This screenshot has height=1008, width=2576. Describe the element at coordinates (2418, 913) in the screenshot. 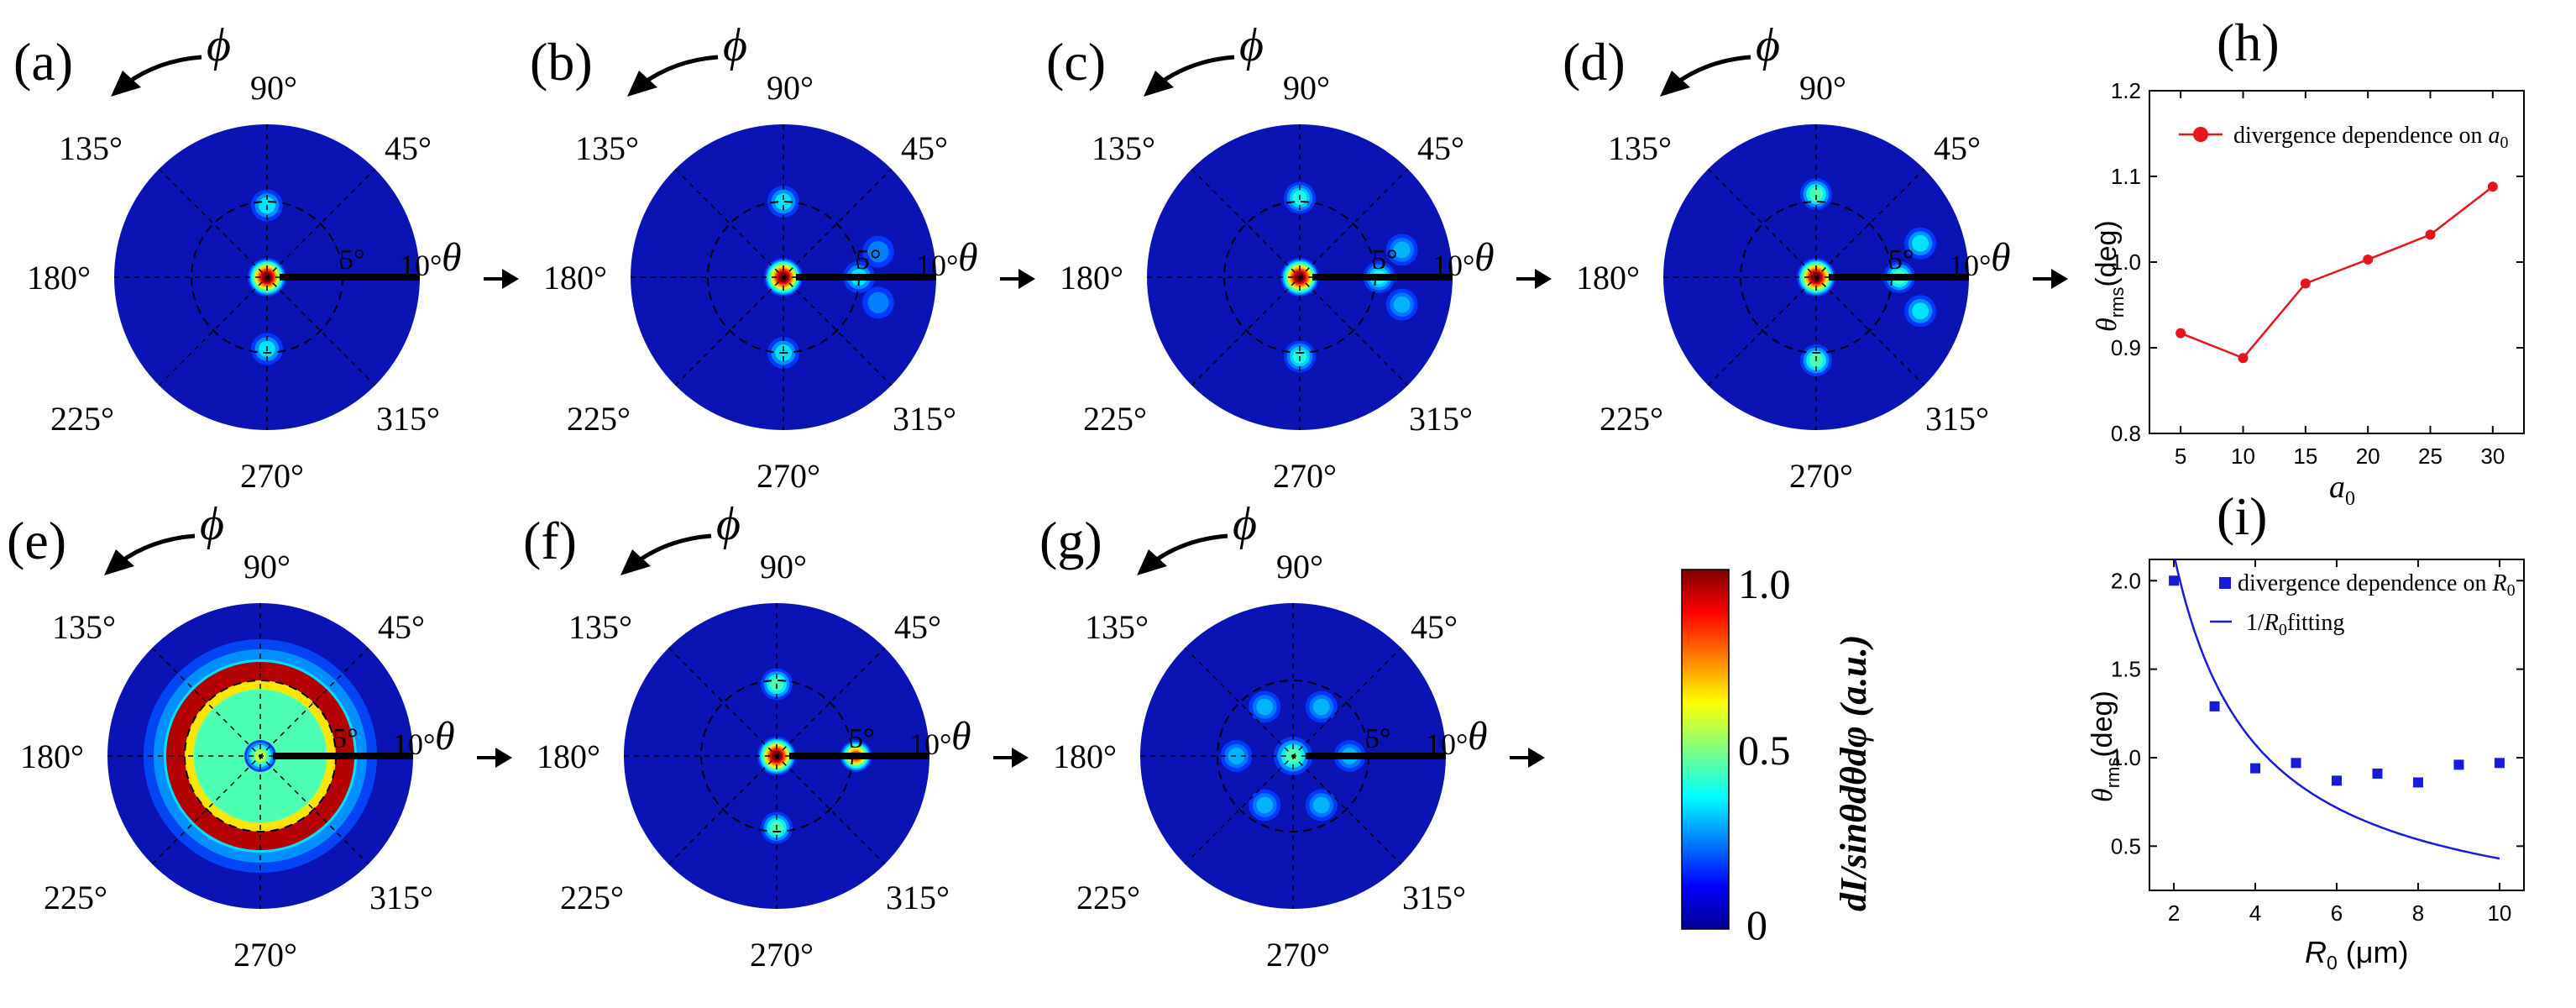

I see `plot-i-xtick-label: 8` at that location.